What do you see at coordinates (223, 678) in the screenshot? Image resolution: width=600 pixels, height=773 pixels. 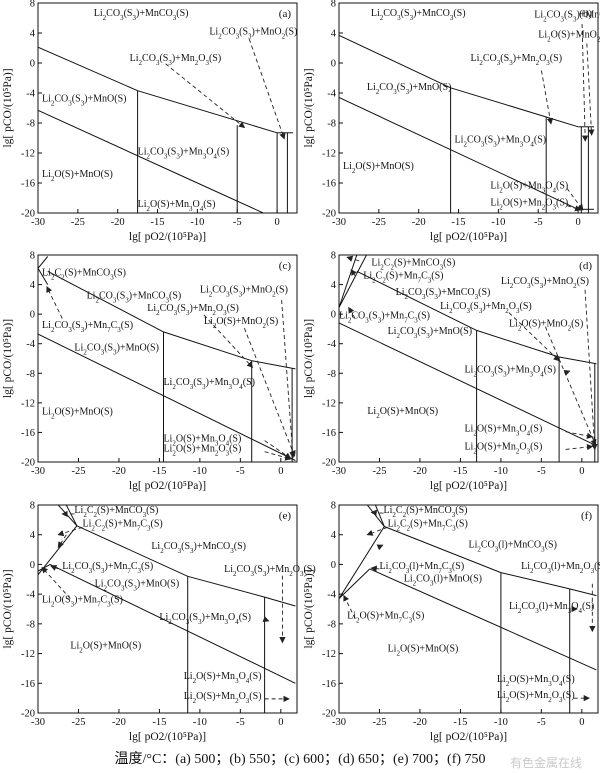 I see `region-label: Li2O(S)+Mn3O4(S)` at bounding box center [223, 678].